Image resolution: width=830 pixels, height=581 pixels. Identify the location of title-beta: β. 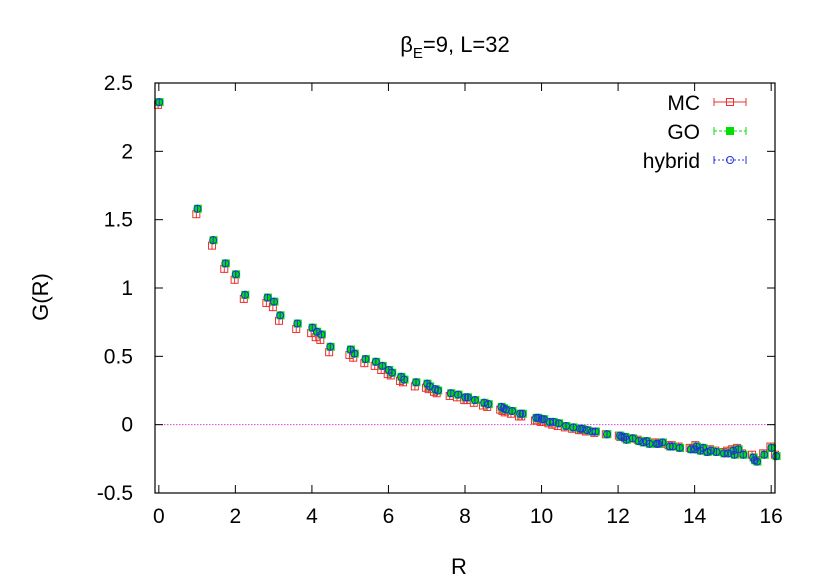
(406, 44).